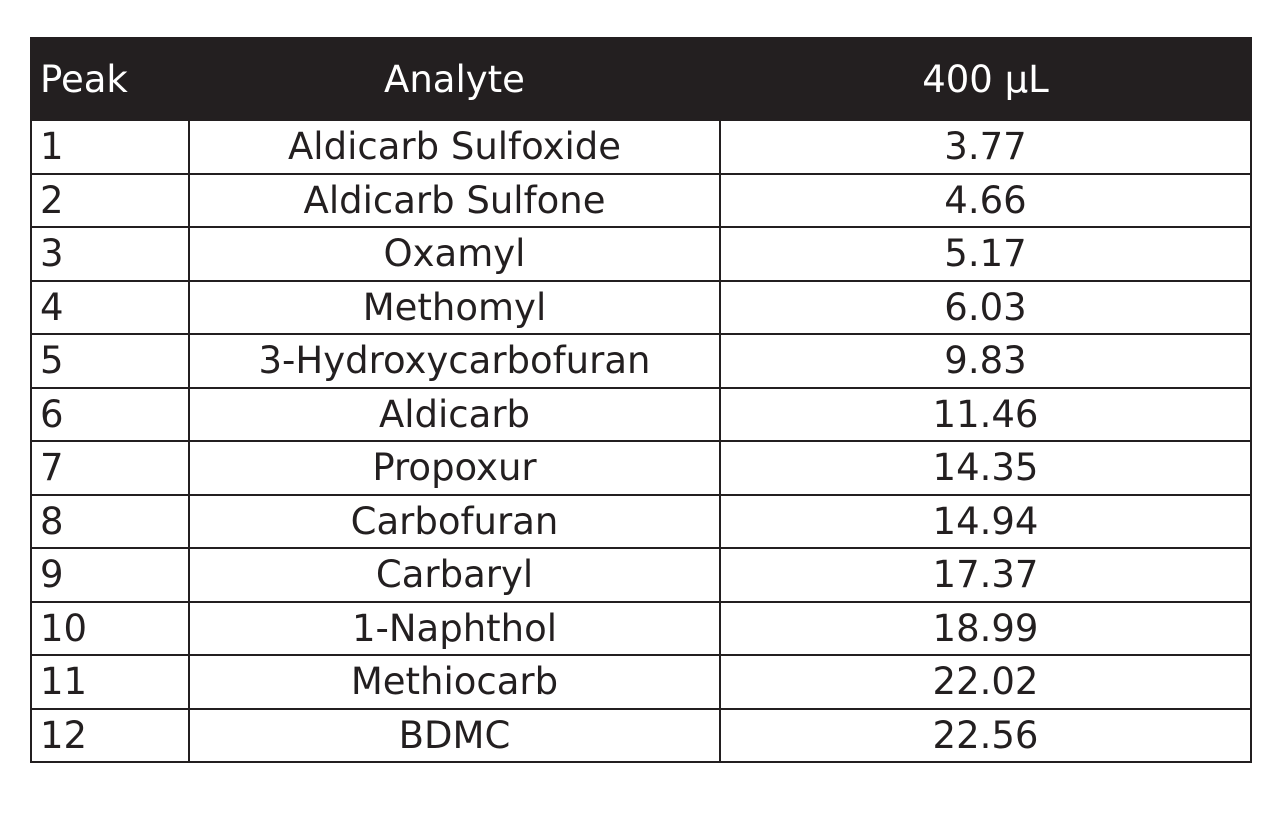  What do you see at coordinates (454, 254) in the screenshot?
I see `analyte-name: Oxamyl` at bounding box center [454, 254].